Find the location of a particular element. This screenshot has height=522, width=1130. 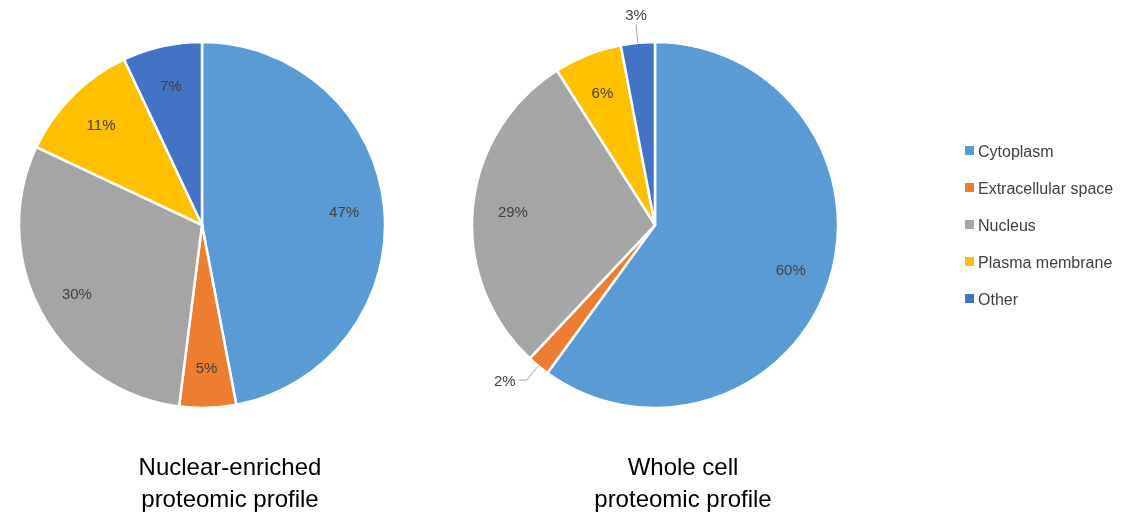

data-label: 29% is located at coordinates (512, 212).